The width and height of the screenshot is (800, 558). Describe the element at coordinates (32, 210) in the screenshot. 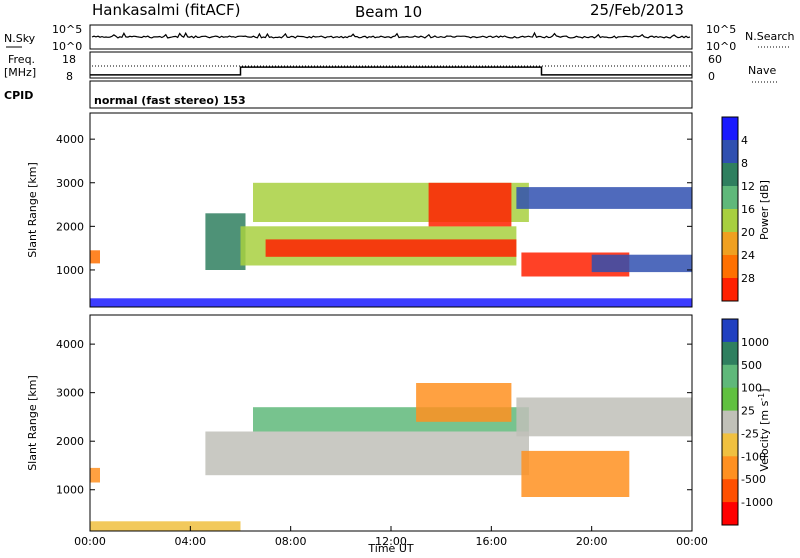

I see `power-y-axis-label: Slant Range [km]` at that location.